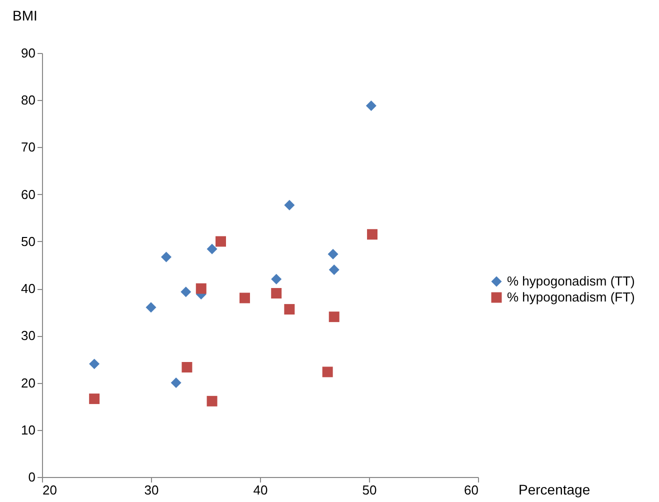  I want to click on x-tick-label: 30, so click(151, 490).